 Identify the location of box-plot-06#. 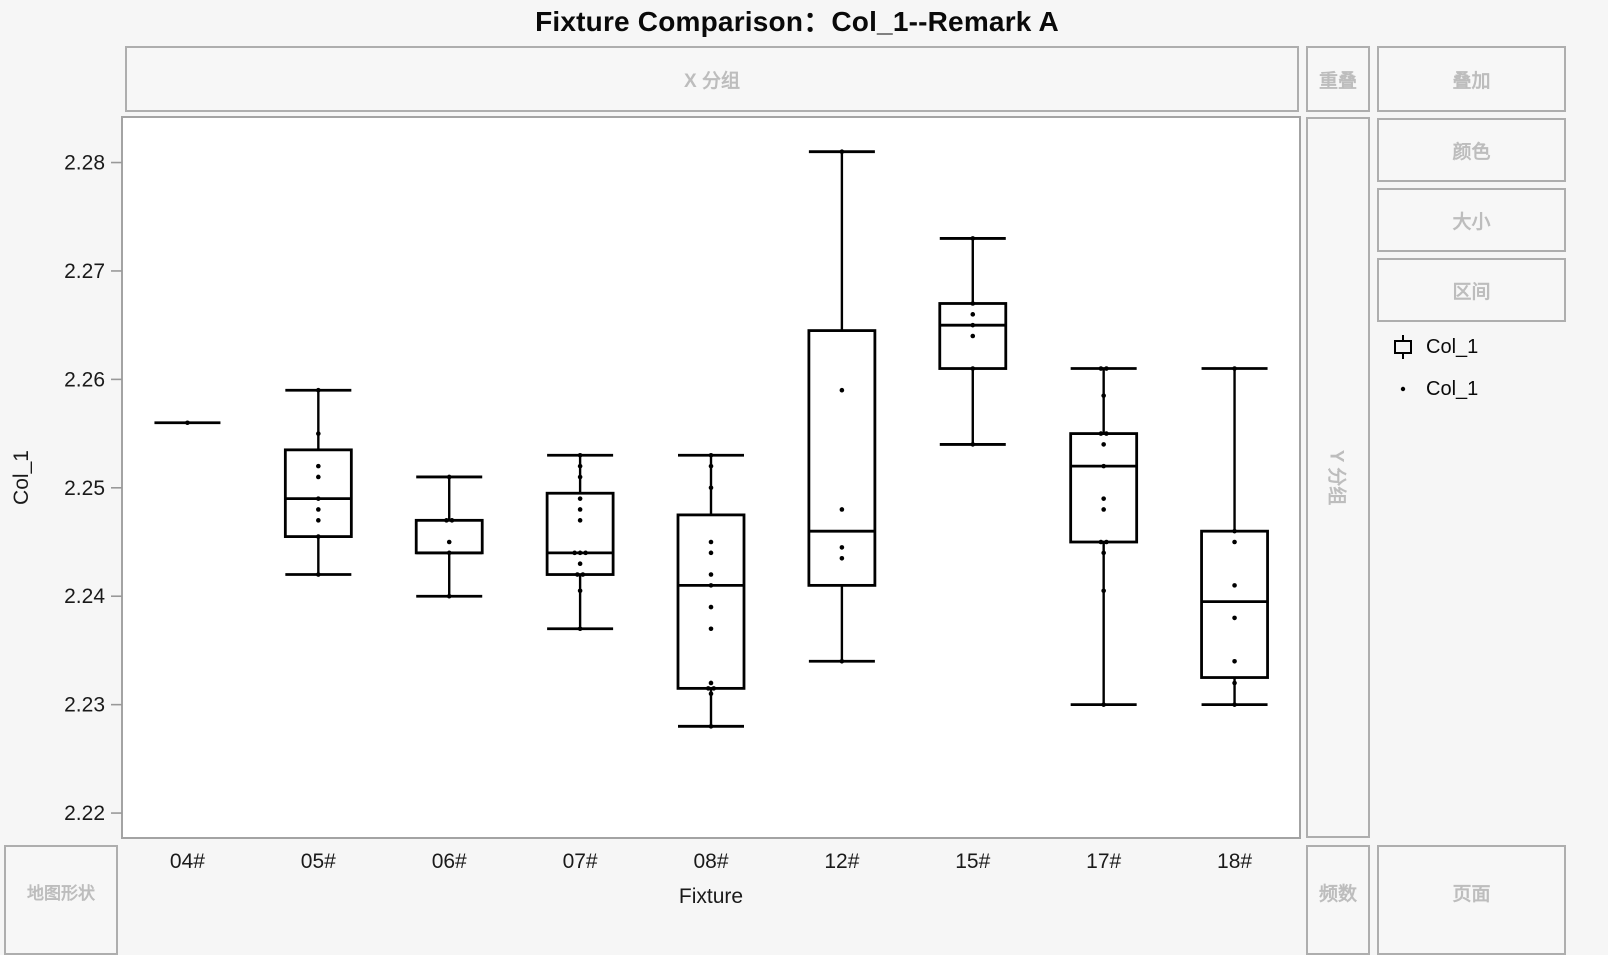
(449, 536).